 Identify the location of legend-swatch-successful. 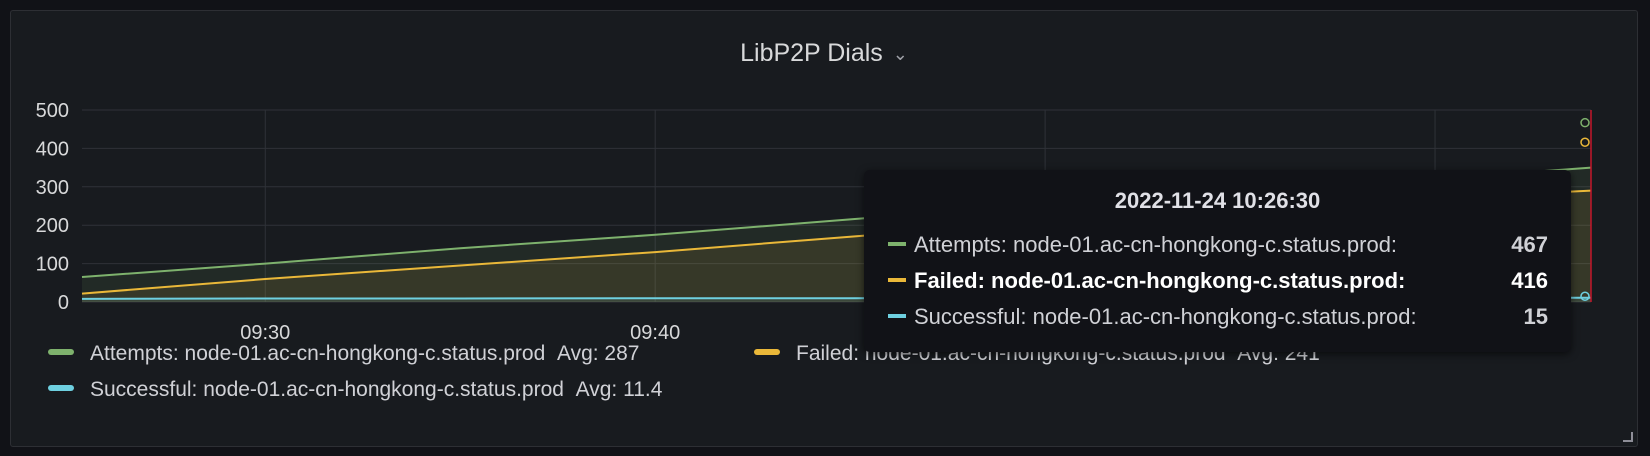
(61, 388).